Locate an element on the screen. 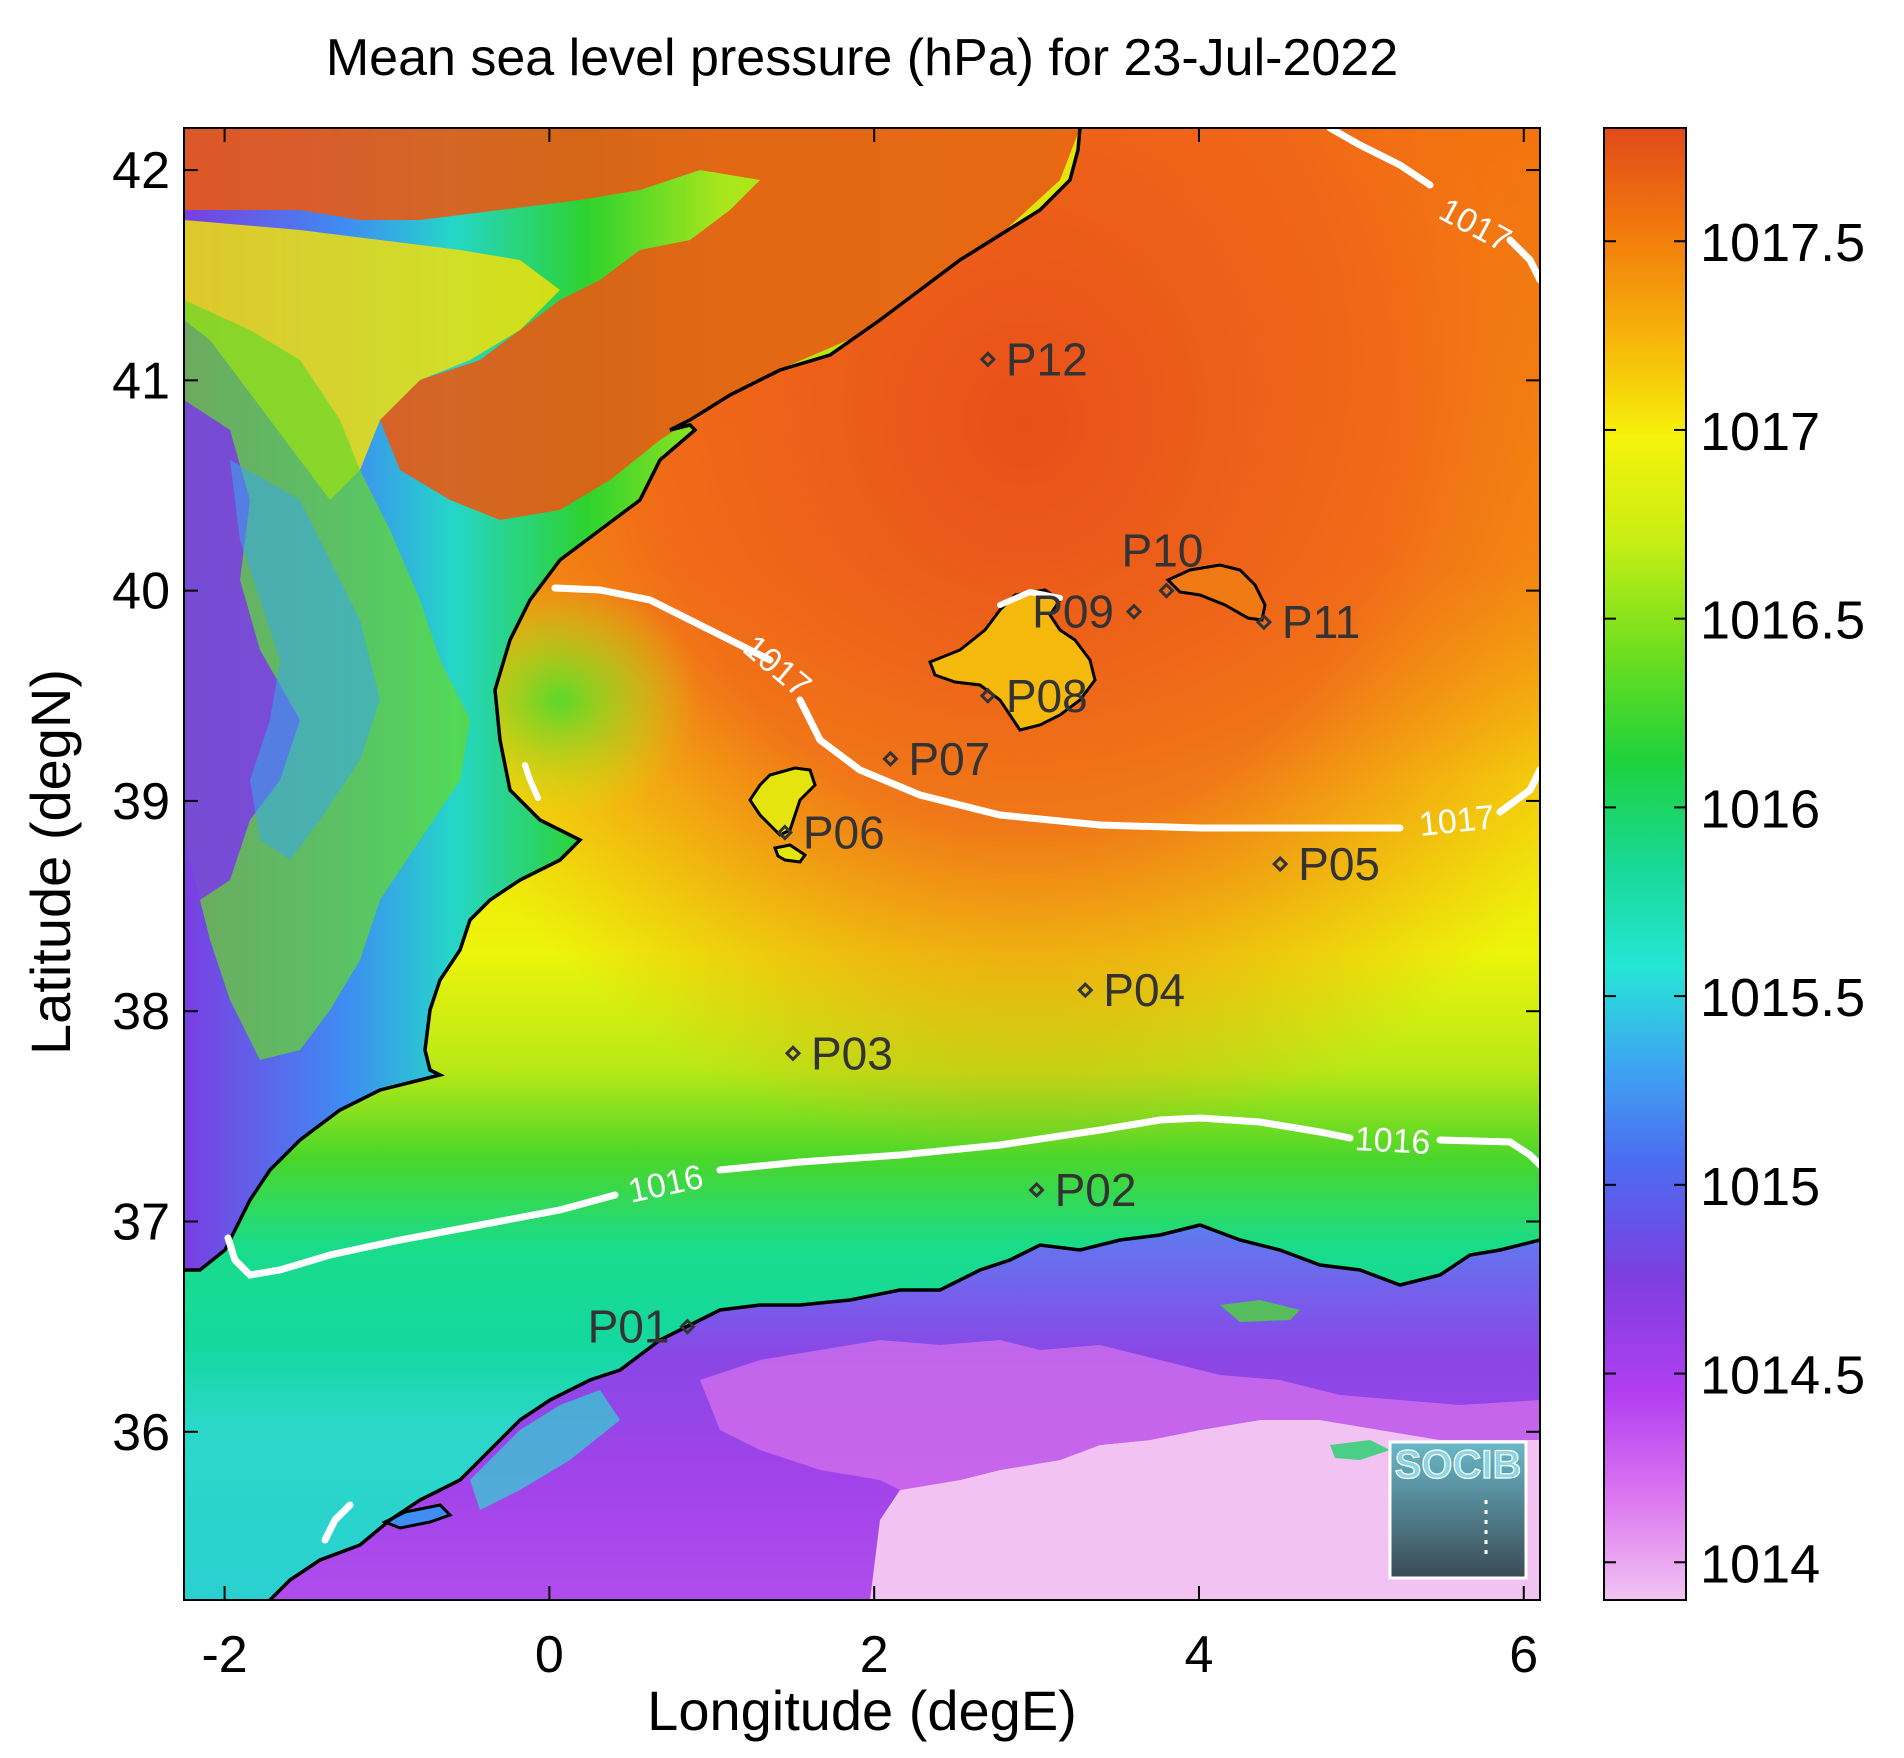 The image size is (1904, 1758). colorbar-ticks: 1014 1014.5 1015 1015.5 1016 1016.5 1017 1017.5 is located at coordinates (1734, 903).